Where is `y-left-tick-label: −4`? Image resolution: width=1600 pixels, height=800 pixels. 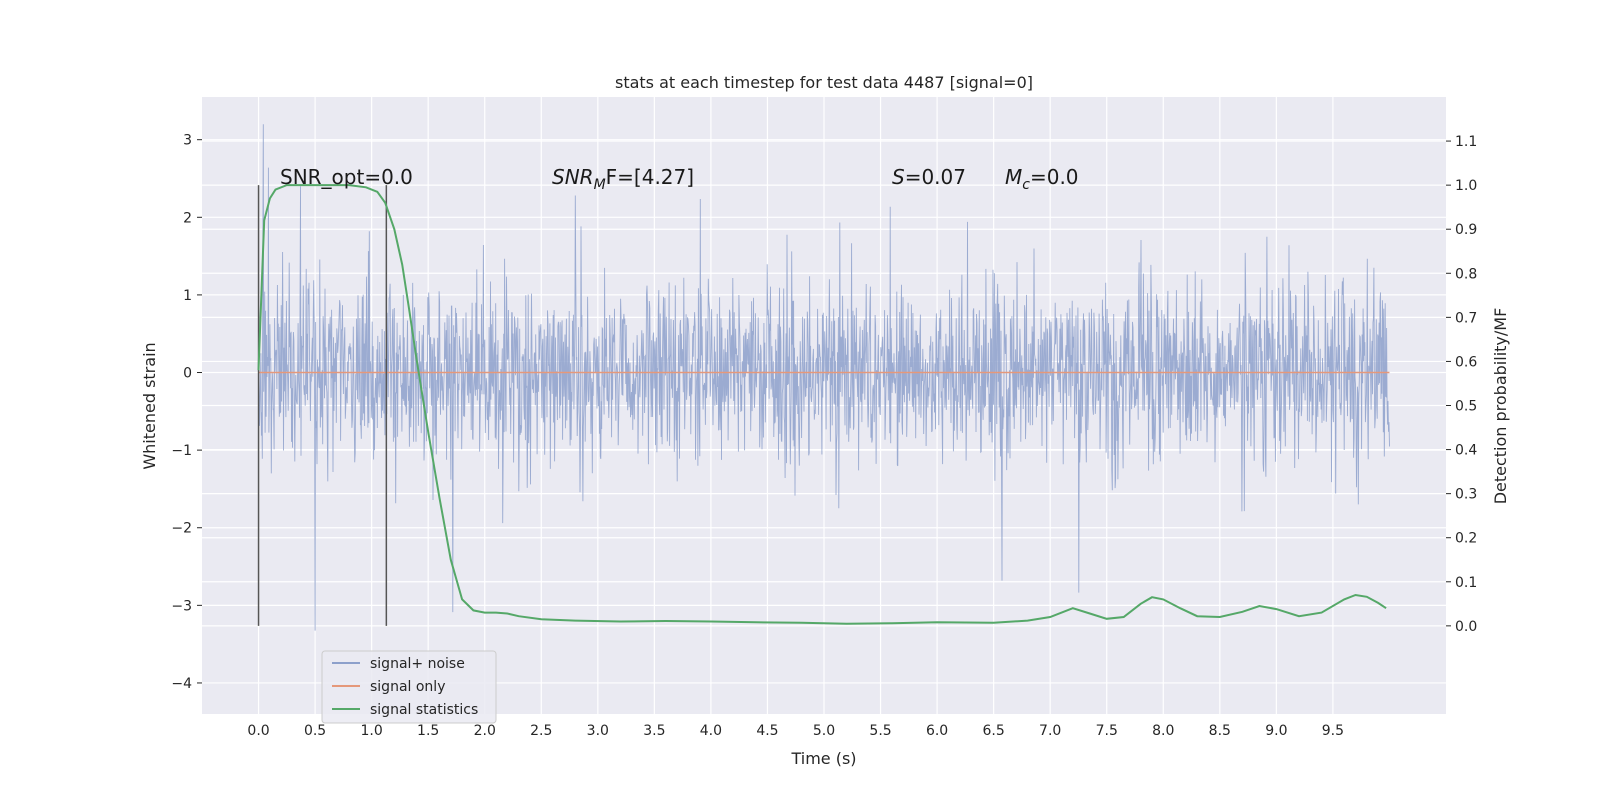 y-left-tick-label: −4 is located at coordinates (181, 684).